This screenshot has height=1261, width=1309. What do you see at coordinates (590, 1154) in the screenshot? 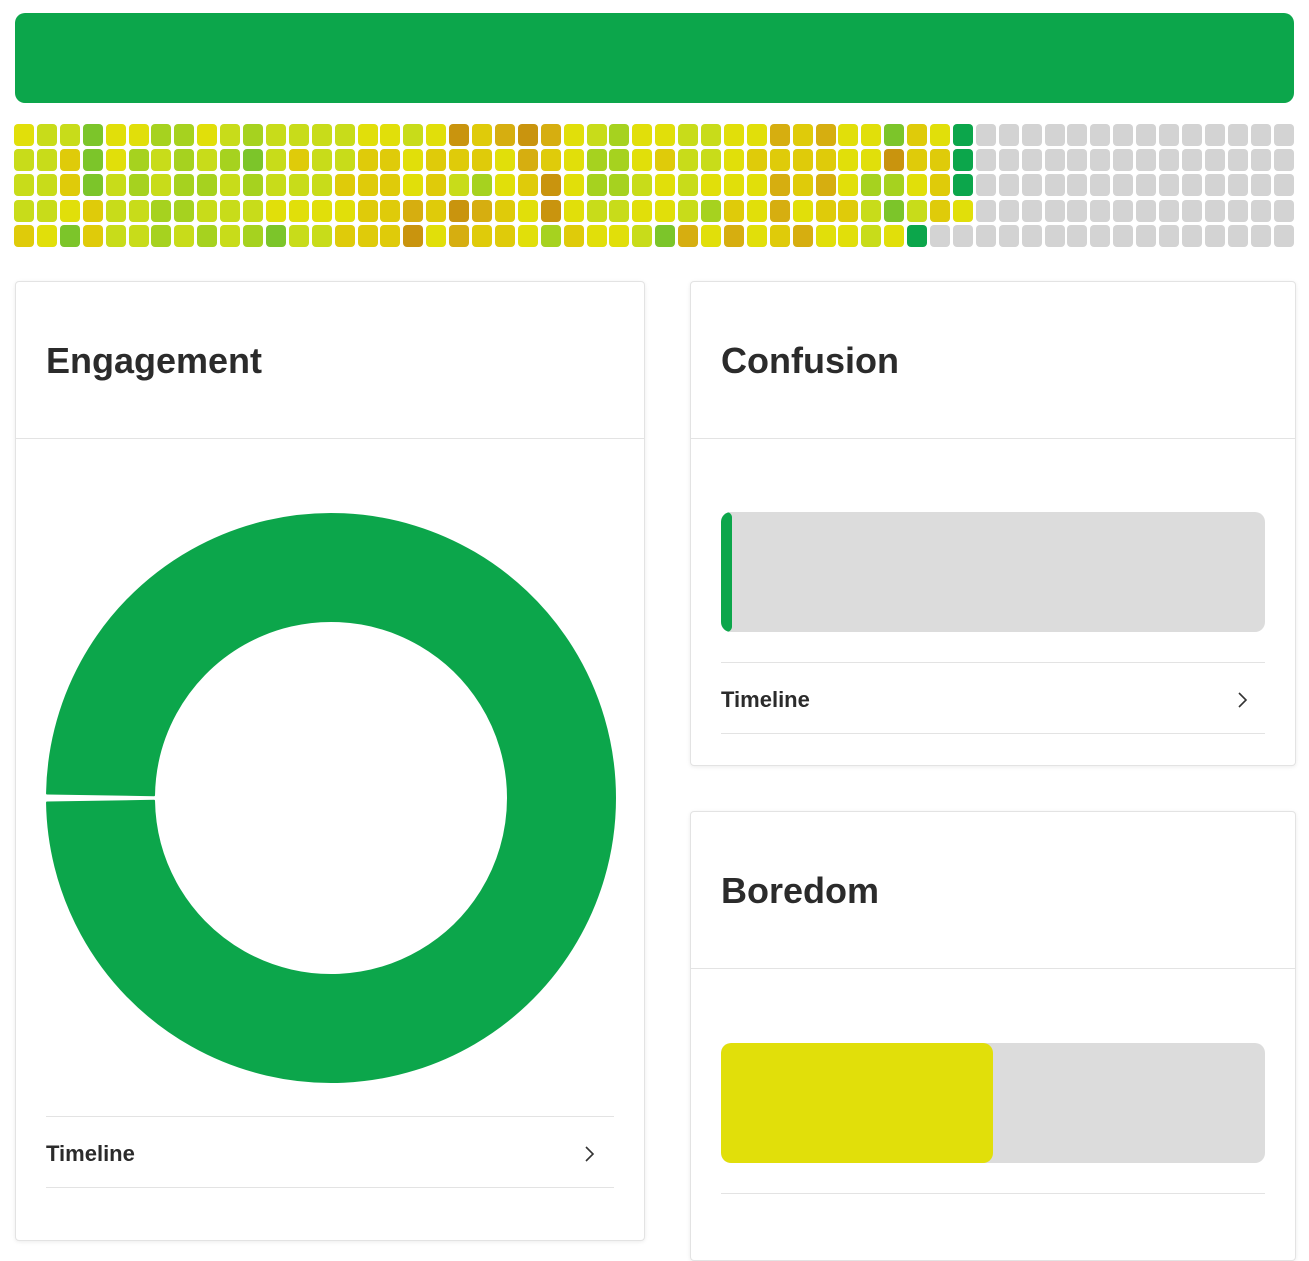
I see `chevron-right-icon` at bounding box center [590, 1154].